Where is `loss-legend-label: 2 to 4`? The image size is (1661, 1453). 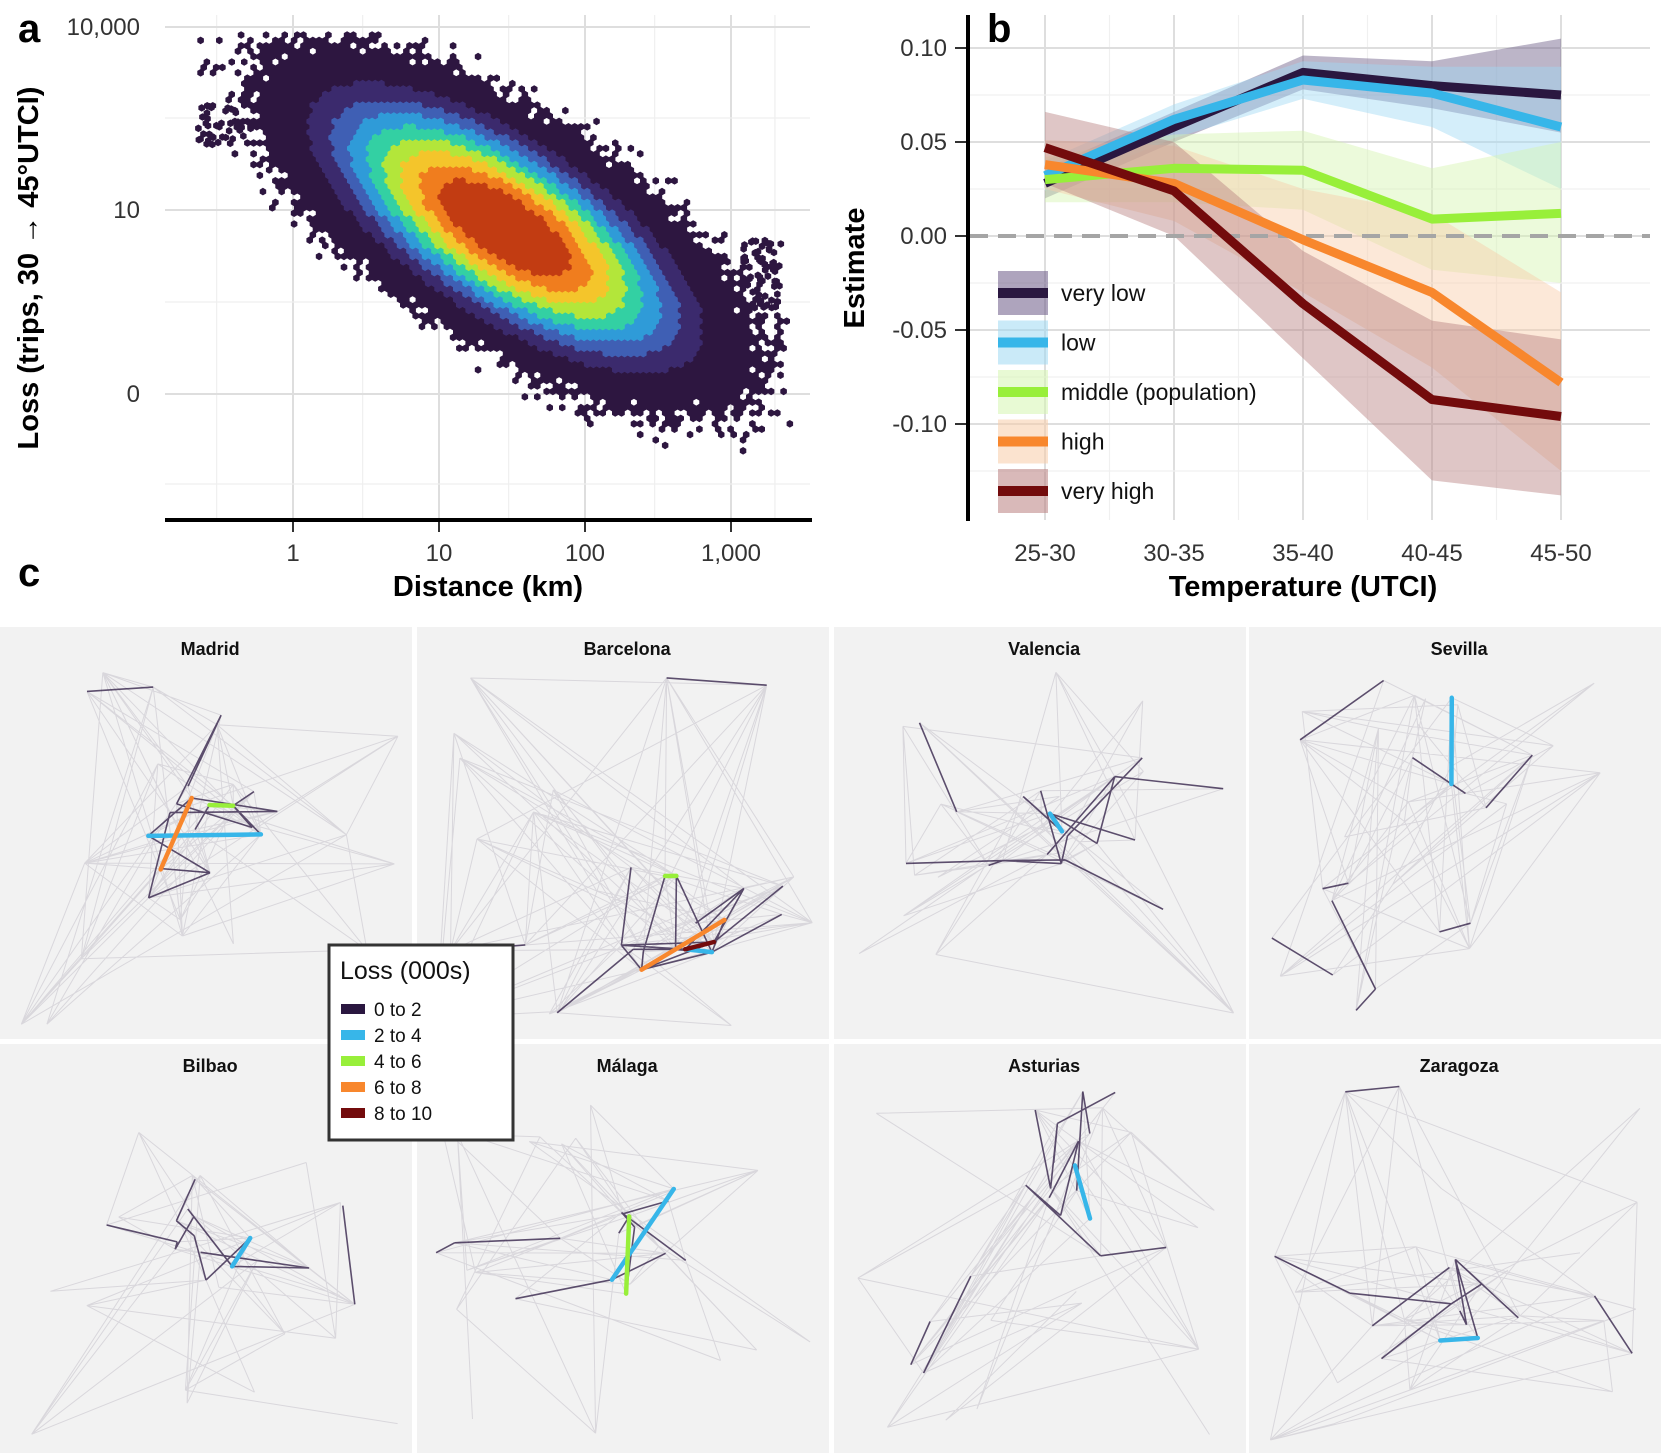
loss-legend-label: 2 to 4 is located at coordinates (398, 1036).